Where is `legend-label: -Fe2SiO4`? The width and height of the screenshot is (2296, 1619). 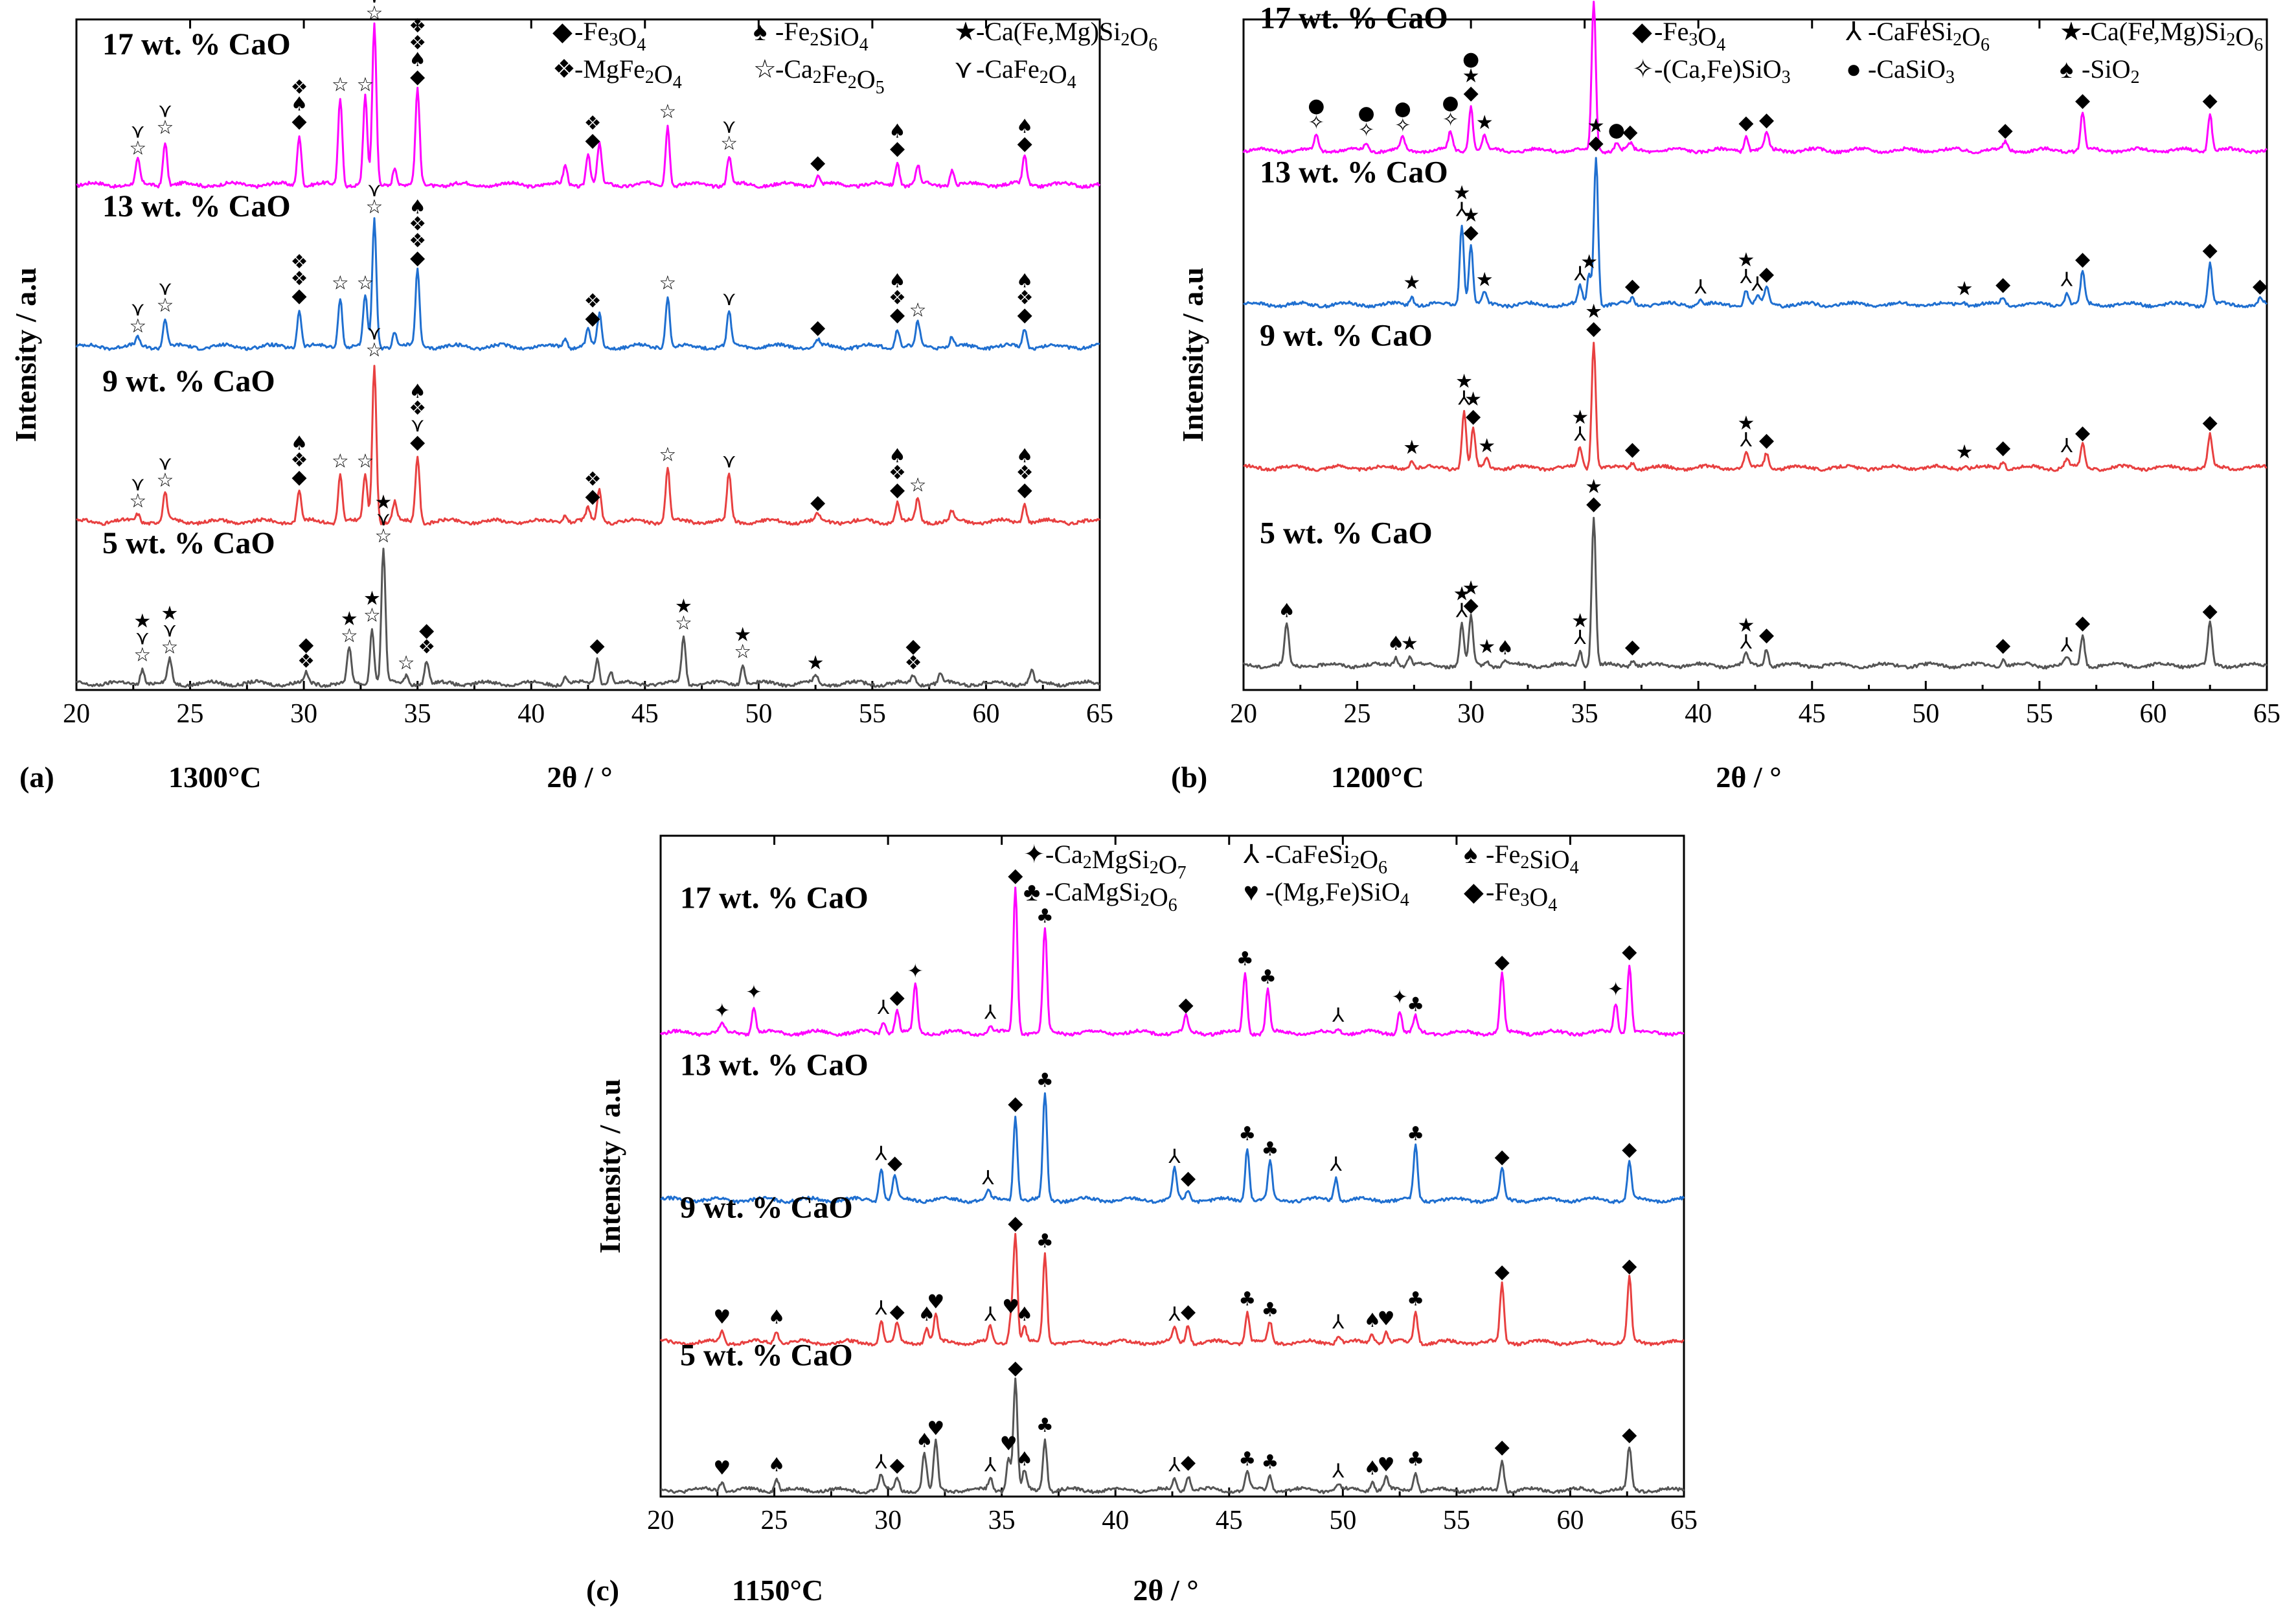 legend-label: -Fe2SiO4 is located at coordinates (1532, 859).